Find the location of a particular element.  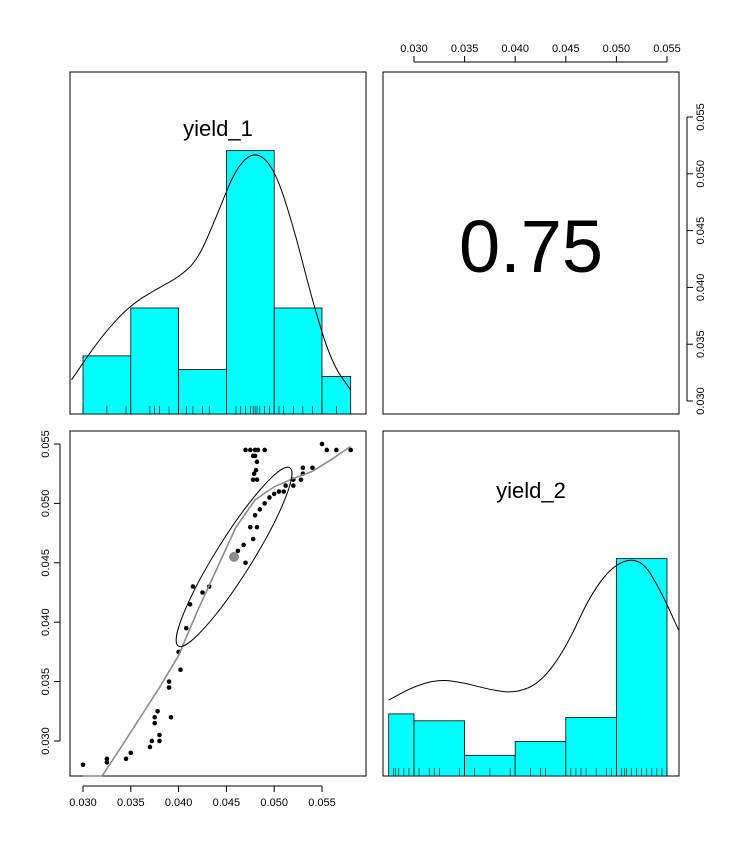

right-axis-tick-label: 0.040 is located at coordinates (701, 288).